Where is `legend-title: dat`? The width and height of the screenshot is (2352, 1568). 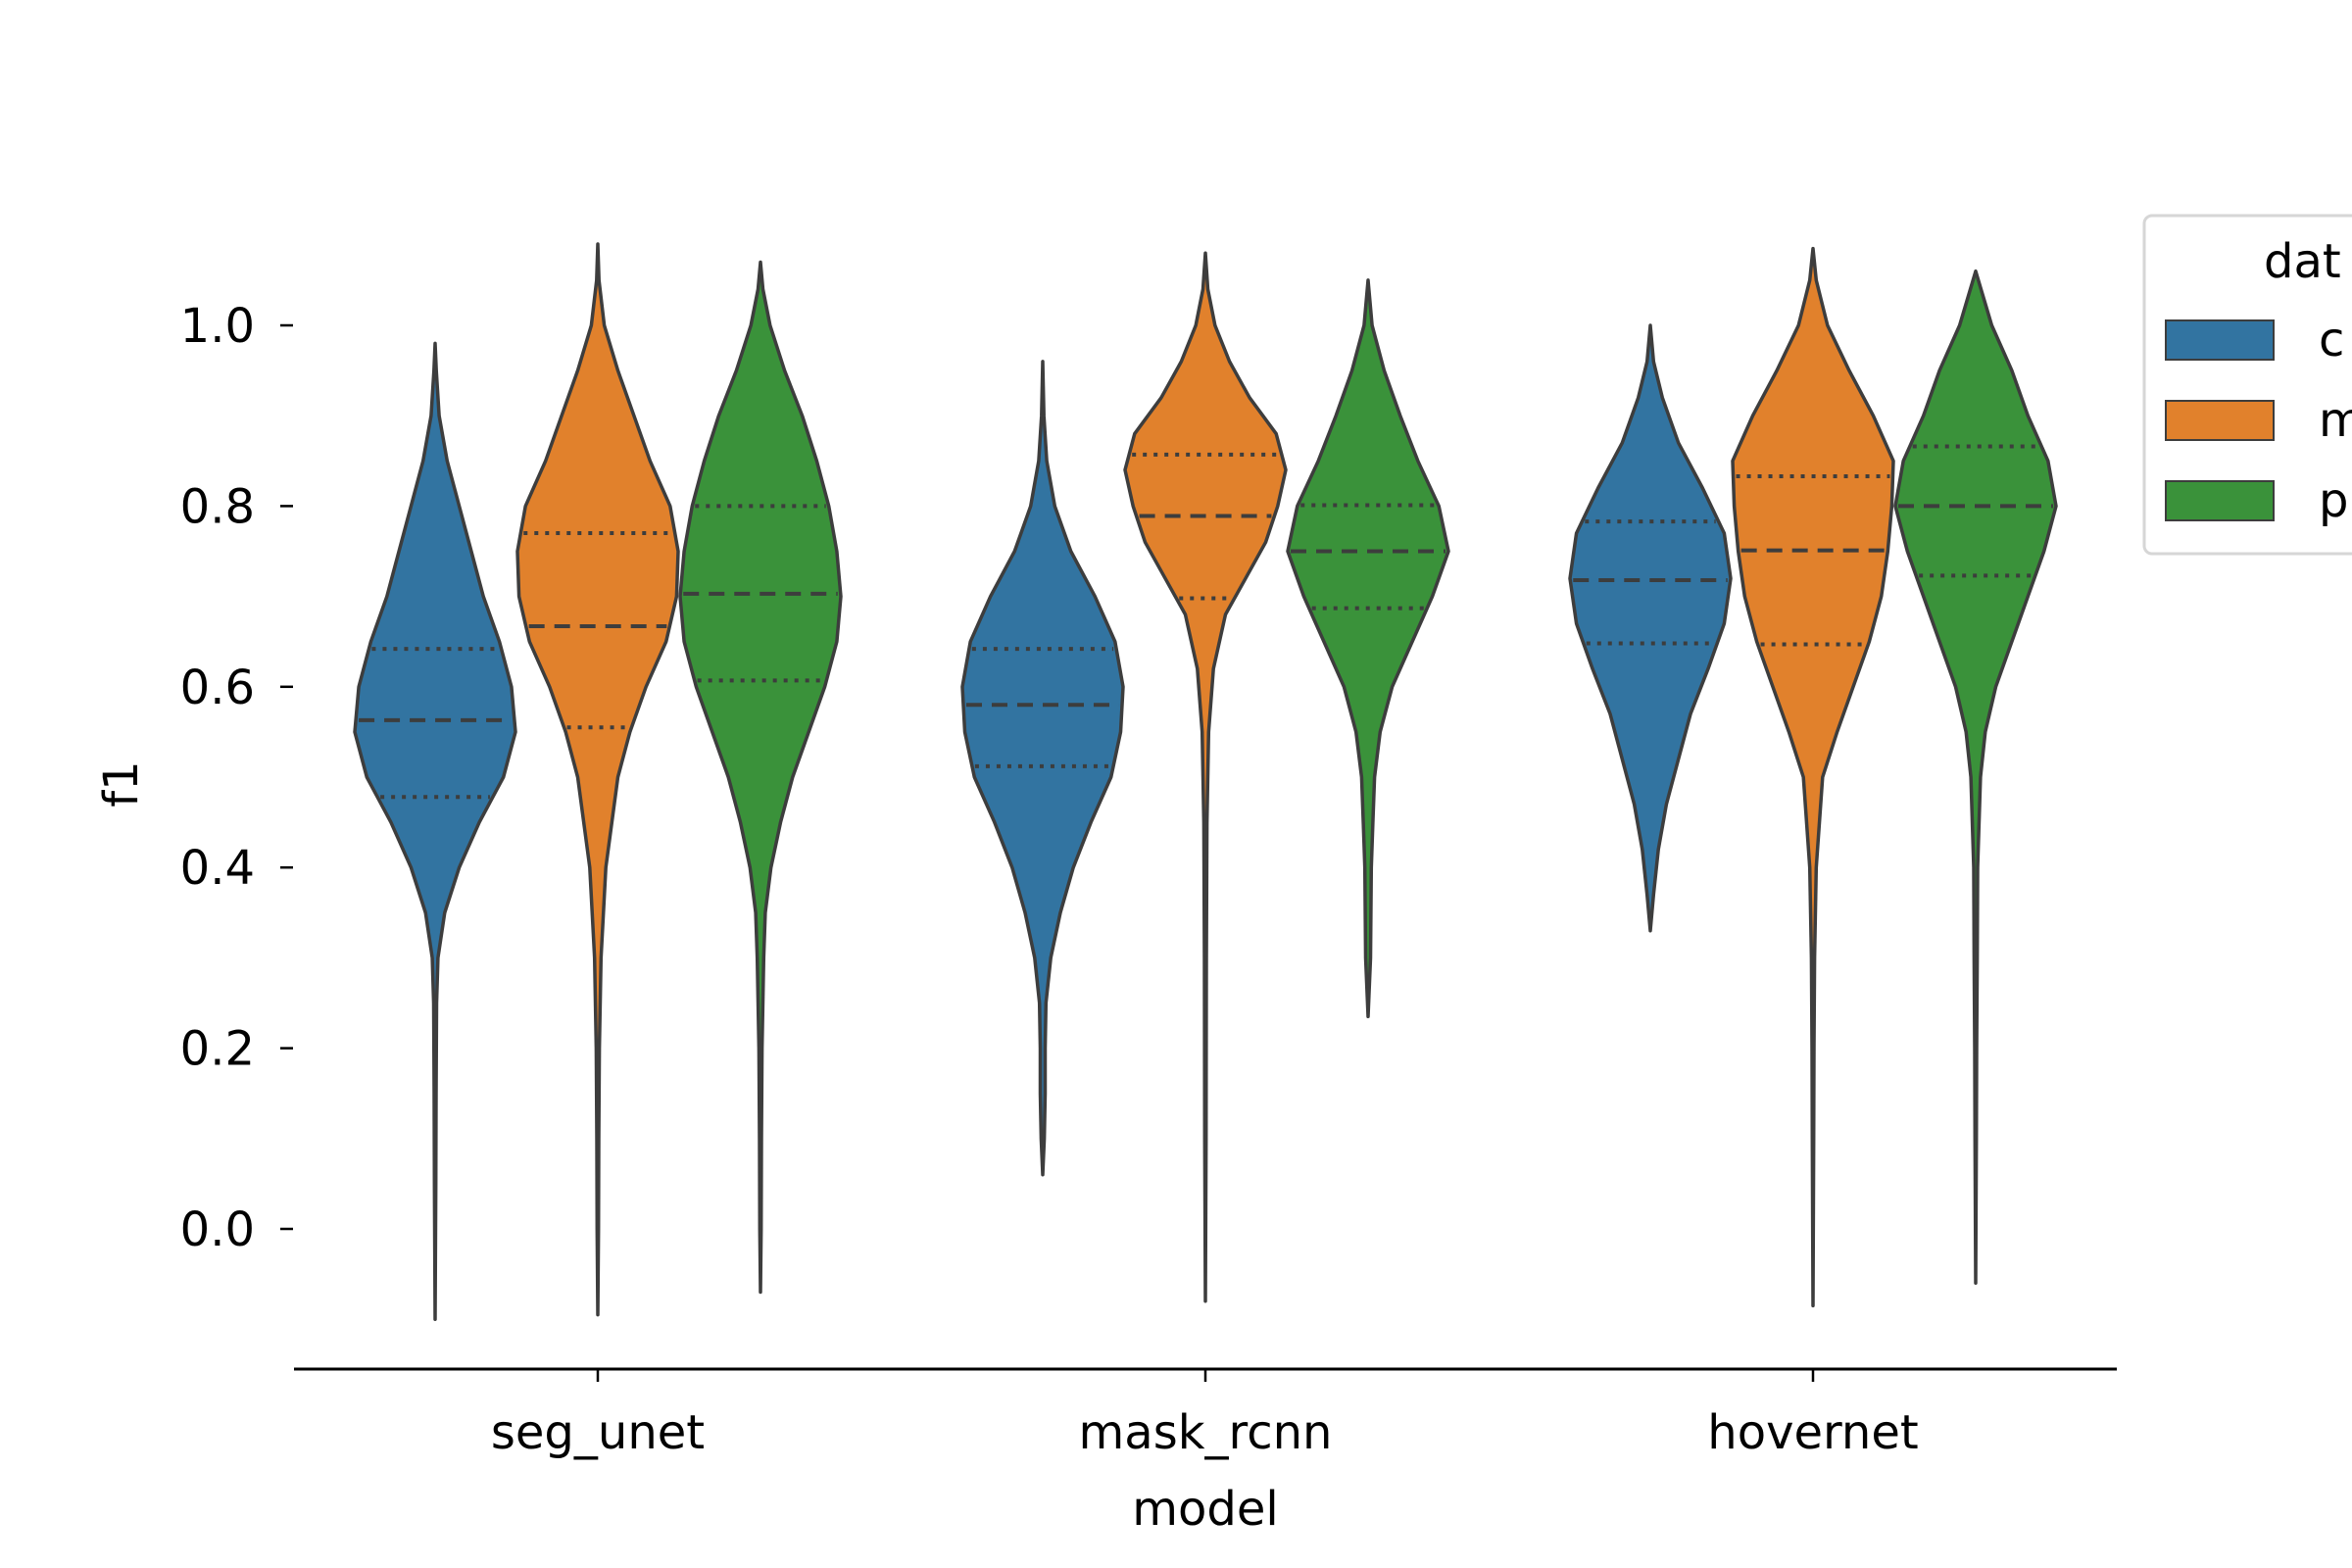 legend-title: dat is located at coordinates (2302, 261).